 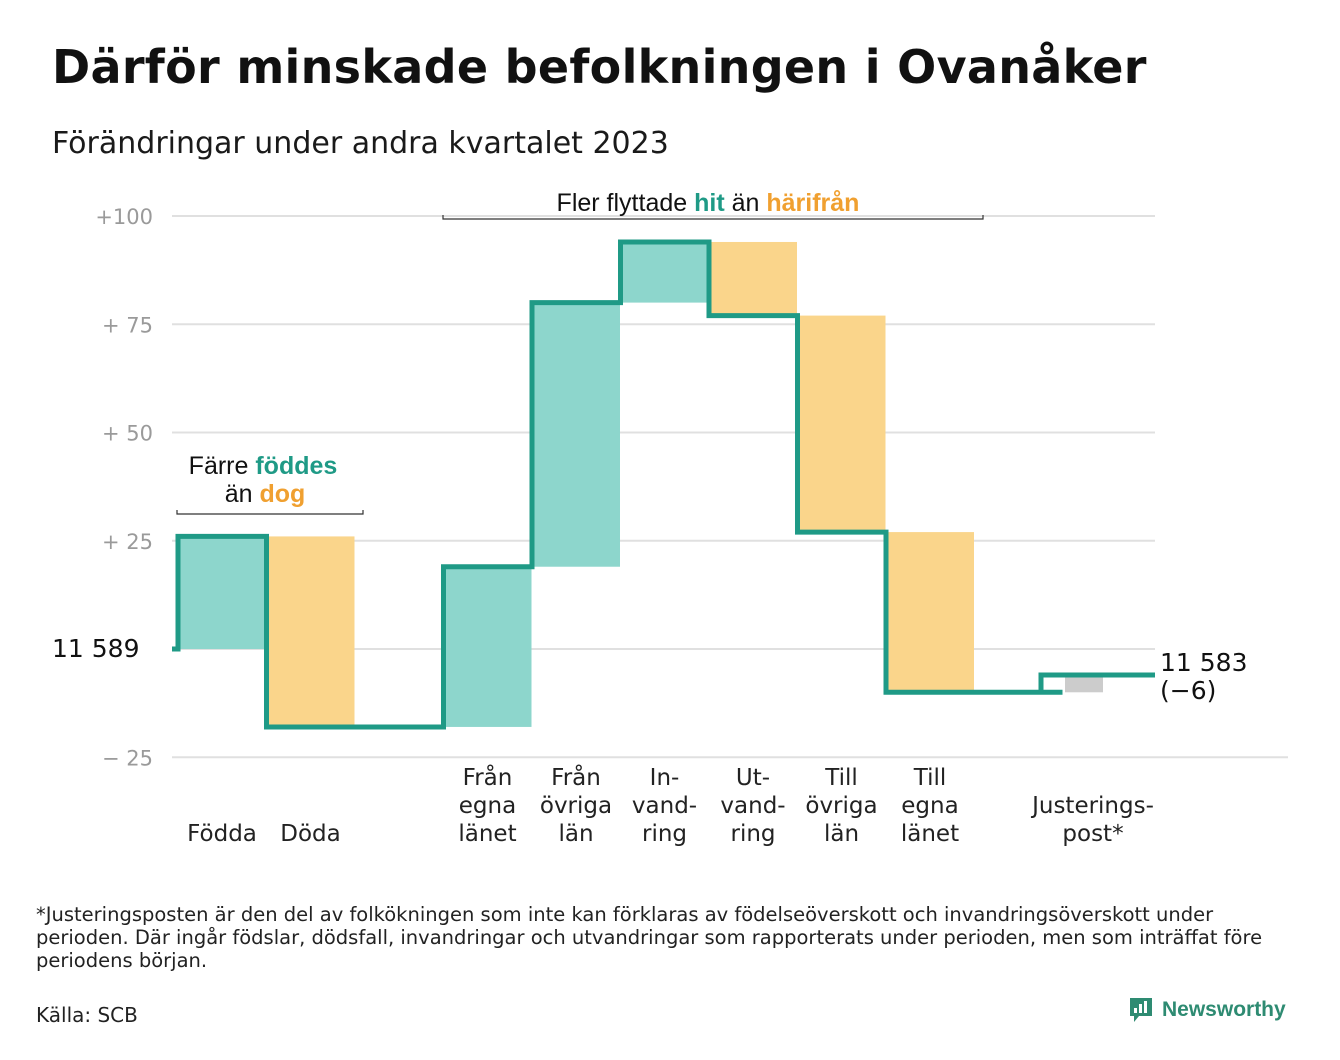 I want to click on bar-adjustment, so click(x=1084, y=683).